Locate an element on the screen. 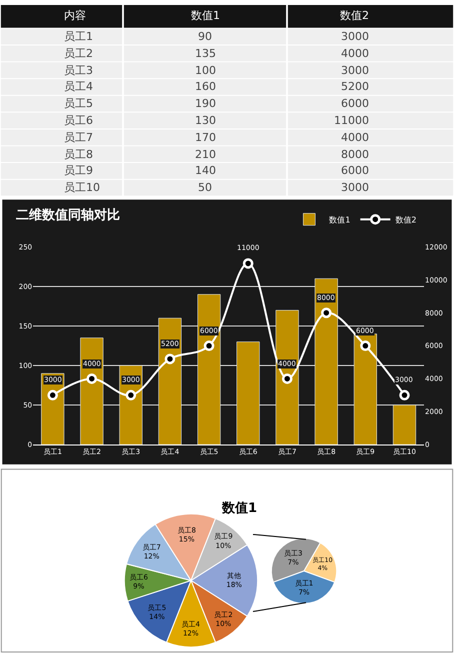 The image size is (454, 657). category-label: 员工9 is located at coordinates (78, 170).